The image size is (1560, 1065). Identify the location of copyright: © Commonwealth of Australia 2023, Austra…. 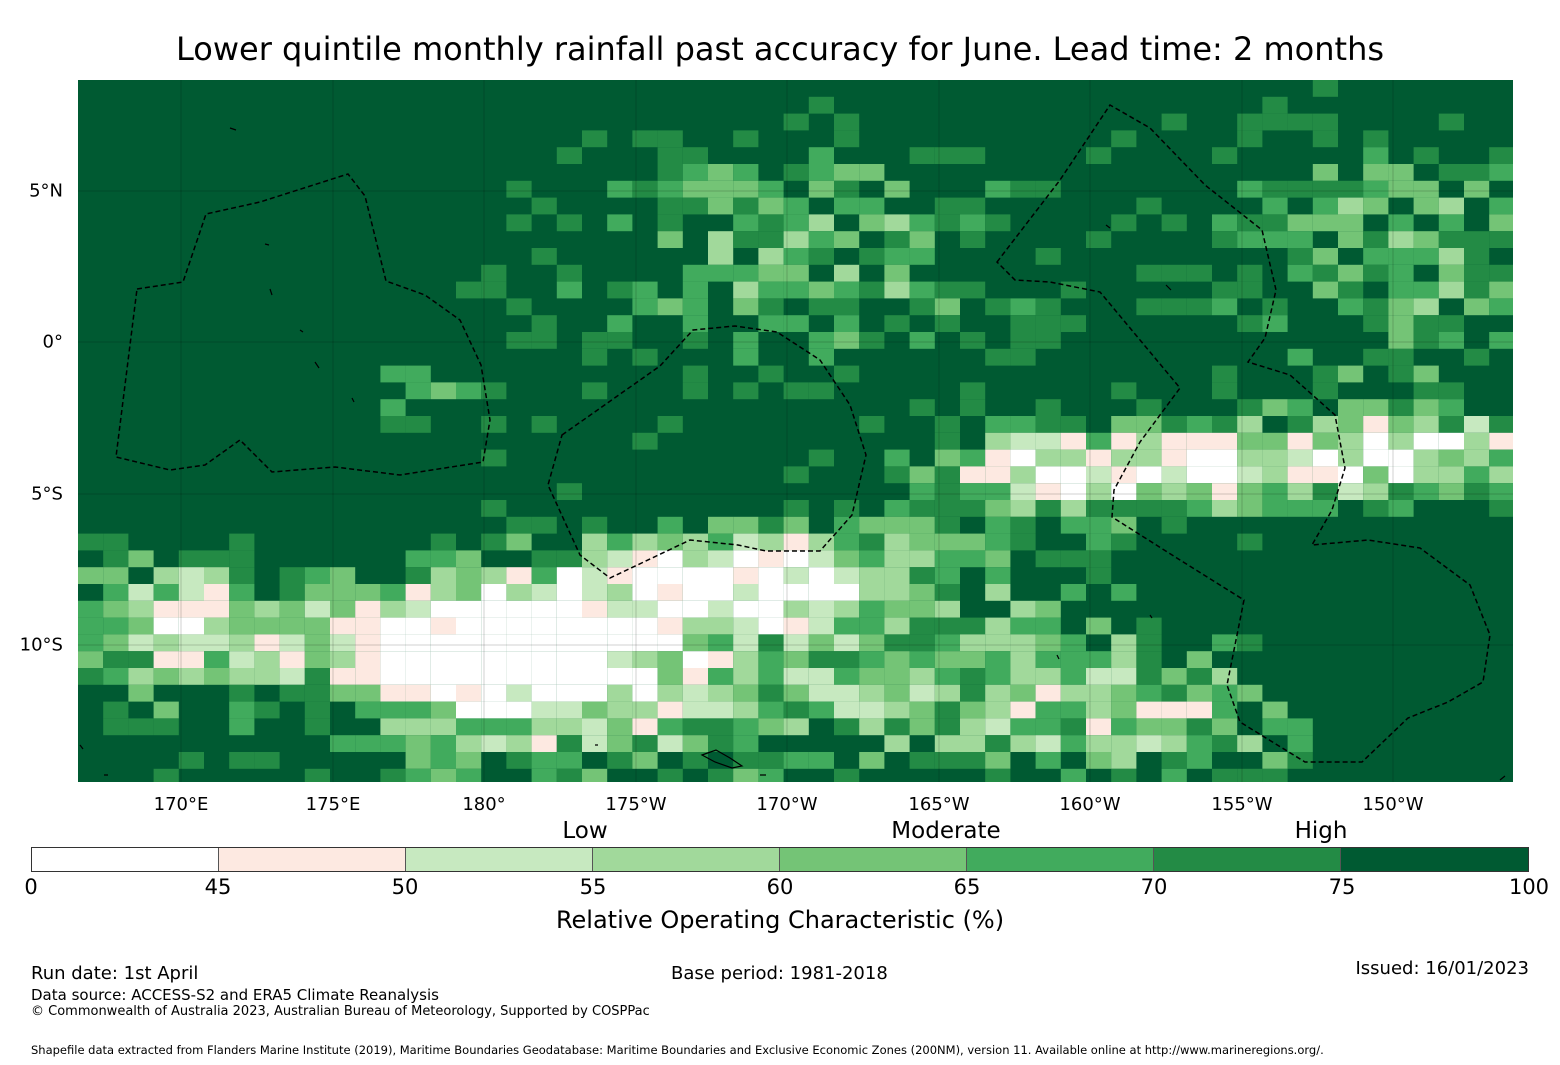
(340, 1011).